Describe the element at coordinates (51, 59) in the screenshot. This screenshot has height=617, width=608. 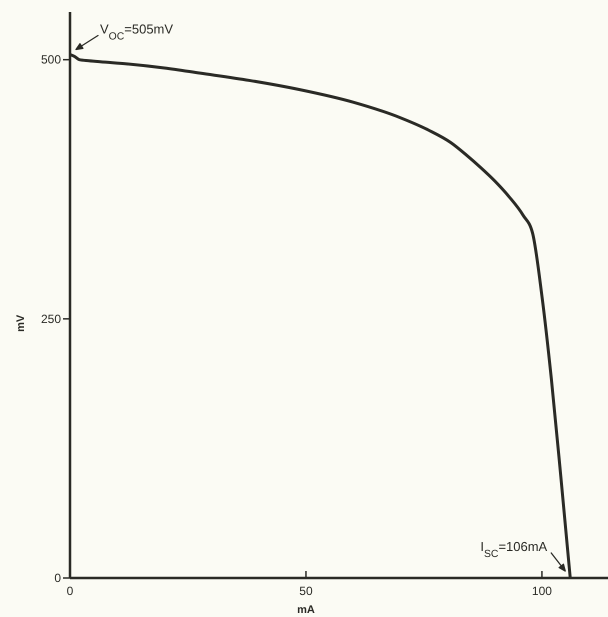
I see `y-tick-label: 500` at that location.